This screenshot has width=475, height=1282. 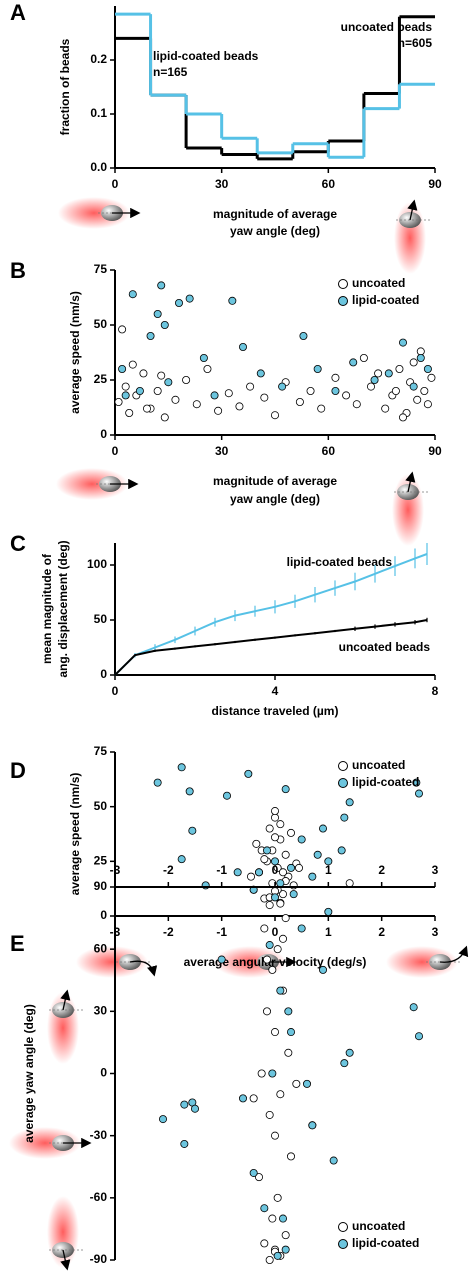 What do you see at coordinates (222, 184) in the screenshot?
I see `x-tick-label: 30` at bounding box center [222, 184].